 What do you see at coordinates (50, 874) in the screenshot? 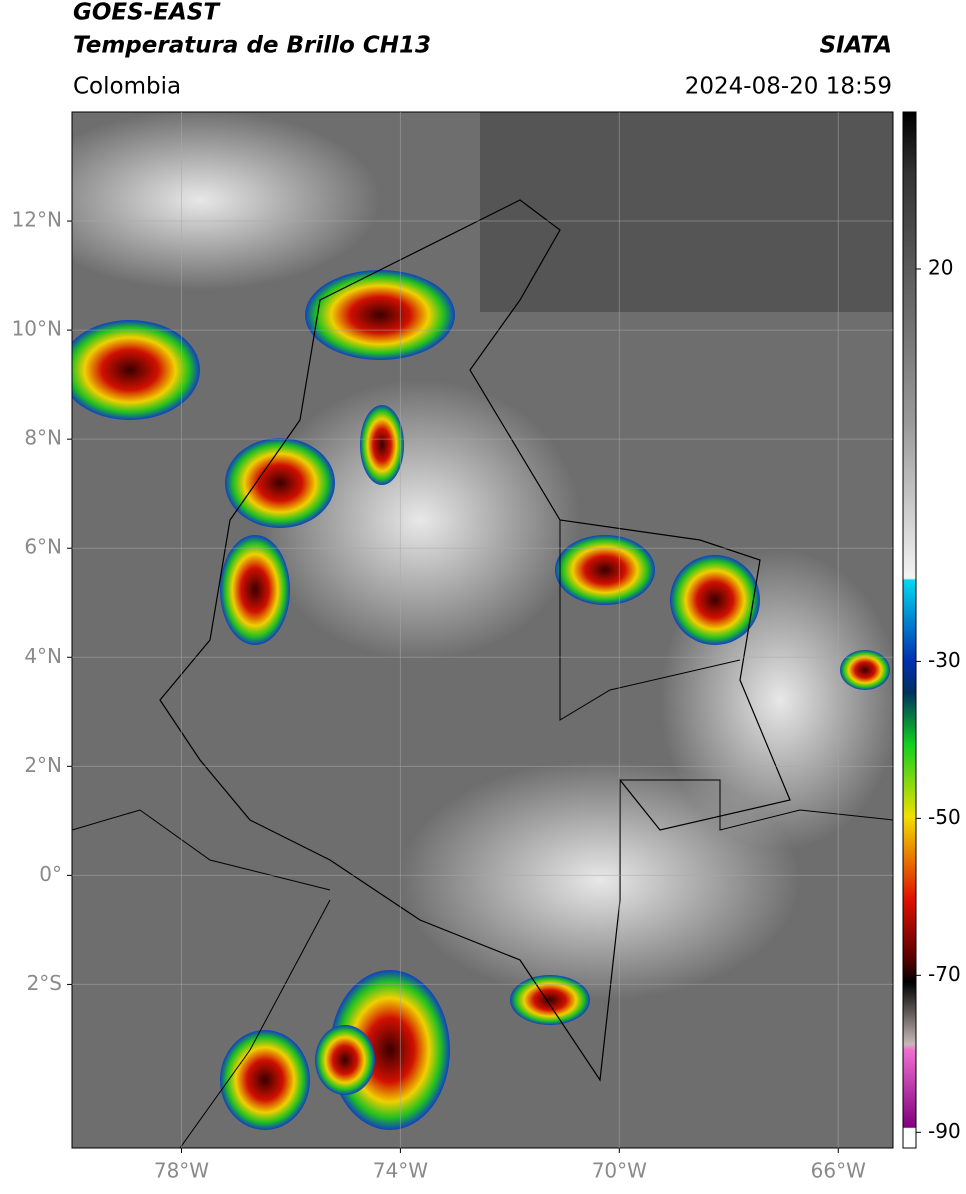
I see `y-tick-label: 0°` at bounding box center [50, 874].